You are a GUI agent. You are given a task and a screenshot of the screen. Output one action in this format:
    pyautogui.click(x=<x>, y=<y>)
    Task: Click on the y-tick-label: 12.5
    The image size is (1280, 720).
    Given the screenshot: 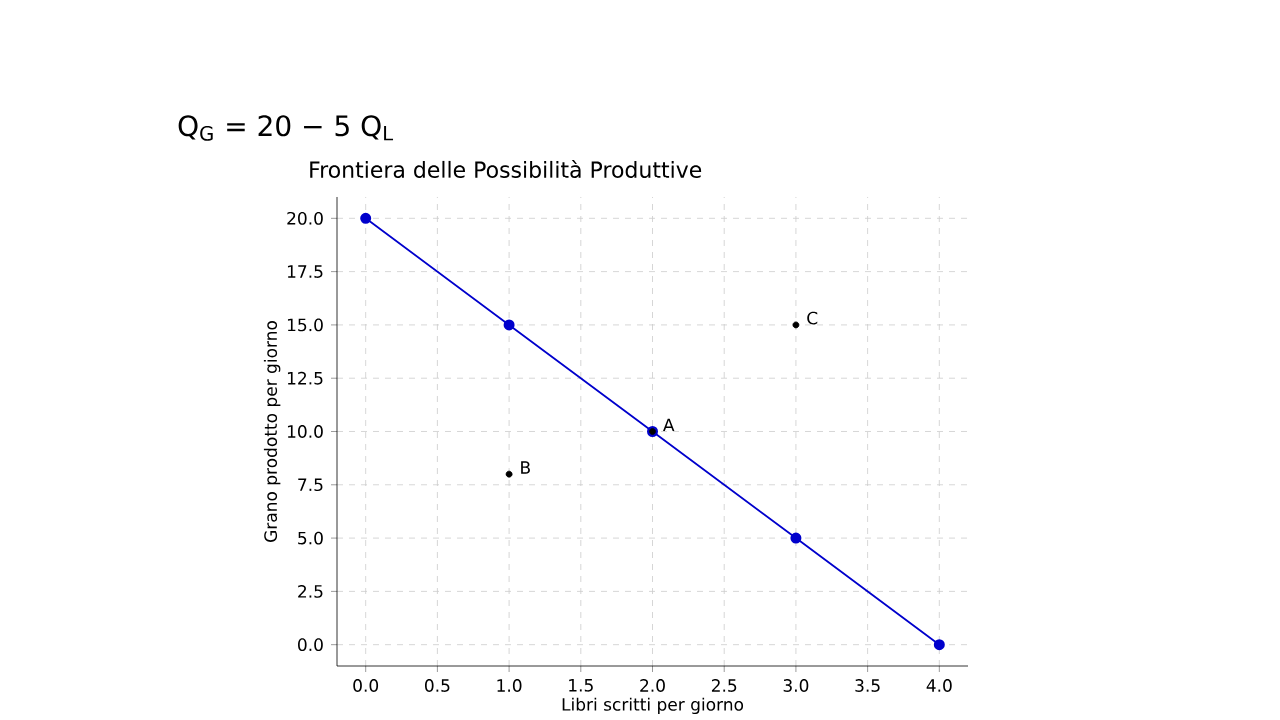 What is the action you would take?
    pyautogui.click(x=305, y=378)
    